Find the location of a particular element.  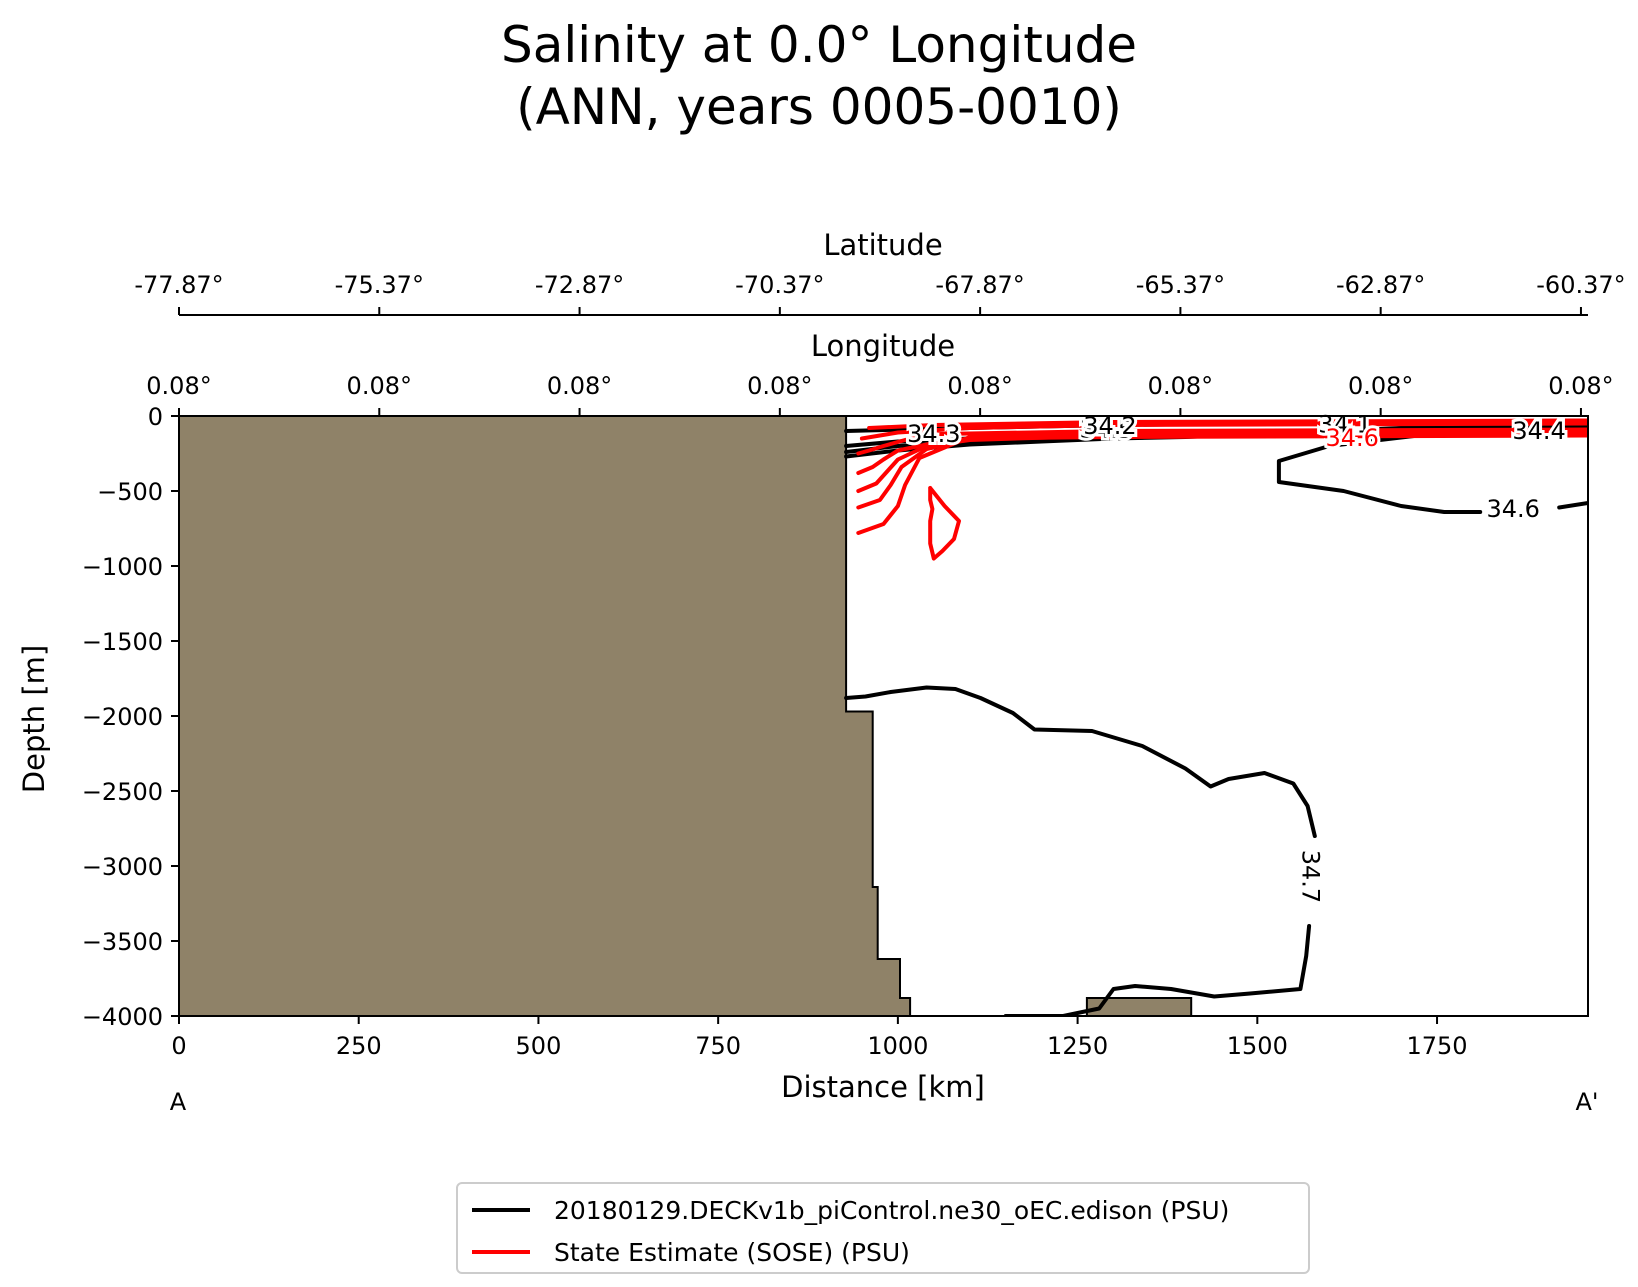

reference-contour-label: 34.6 is located at coordinates (1351, 438).